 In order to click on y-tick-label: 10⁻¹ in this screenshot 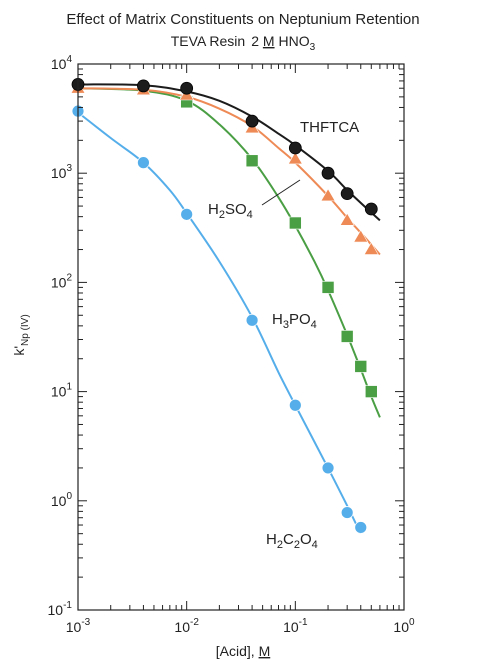, I will do `click(60, 609)`.